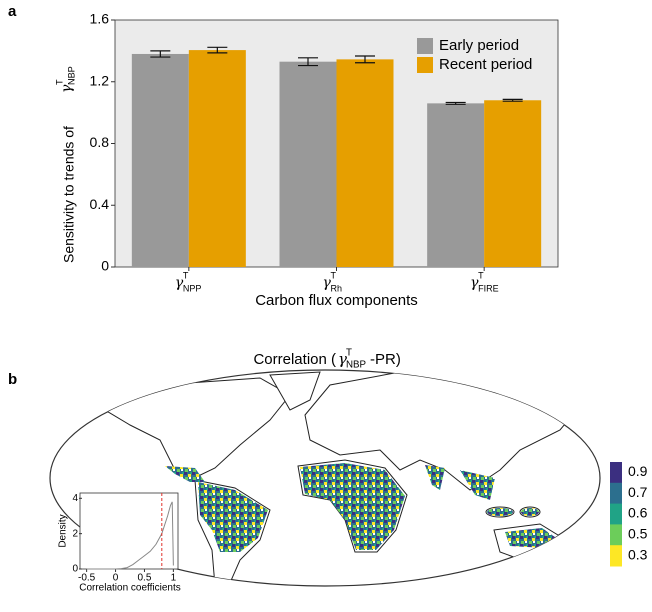  Describe the element at coordinates (69, 194) in the screenshot. I see `y-axis-label-text: Sensitivity to trends of` at that location.